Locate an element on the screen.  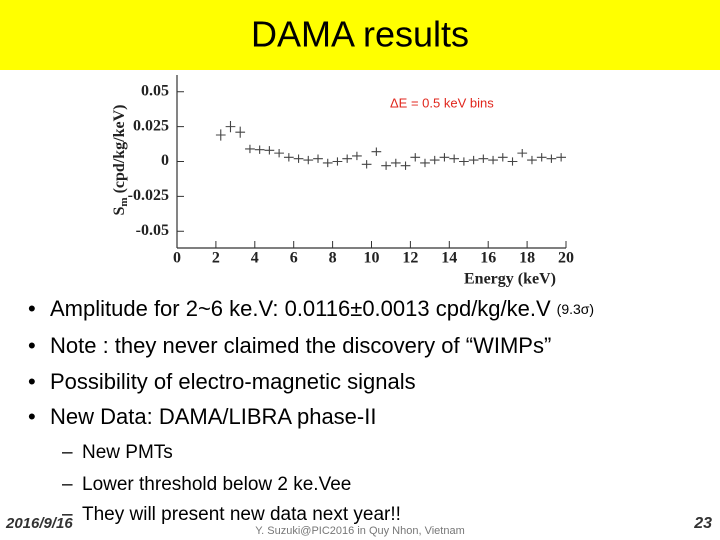
x-tick-label: 10 is located at coordinates (372, 258).